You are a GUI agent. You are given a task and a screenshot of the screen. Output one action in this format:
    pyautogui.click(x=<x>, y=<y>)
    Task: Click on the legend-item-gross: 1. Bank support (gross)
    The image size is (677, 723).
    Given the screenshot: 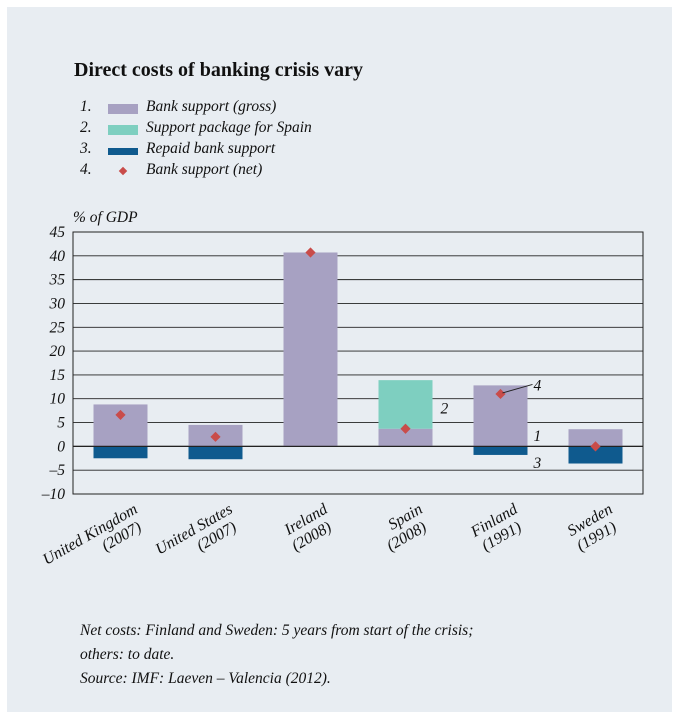 What is the action you would take?
    pyautogui.click(x=230, y=108)
    